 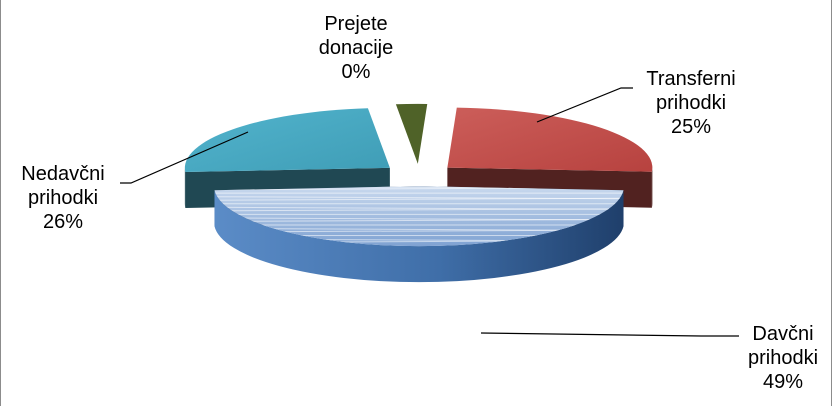 What do you see at coordinates (356, 72) in the screenshot?
I see `data-label-percent: 0%` at bounding box center [356, 72].